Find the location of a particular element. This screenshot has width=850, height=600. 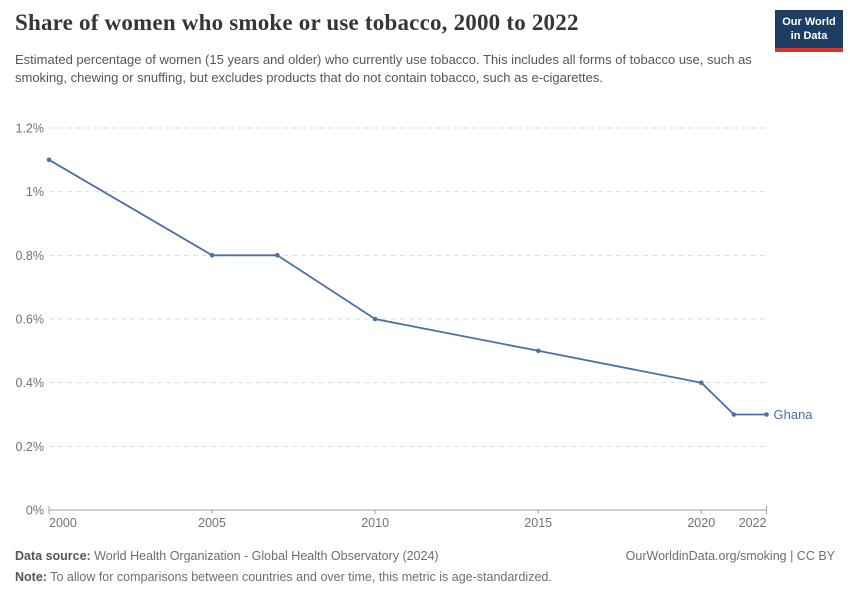

y-axis-tick-label: 0.8% is located at coordinates (30, 256).